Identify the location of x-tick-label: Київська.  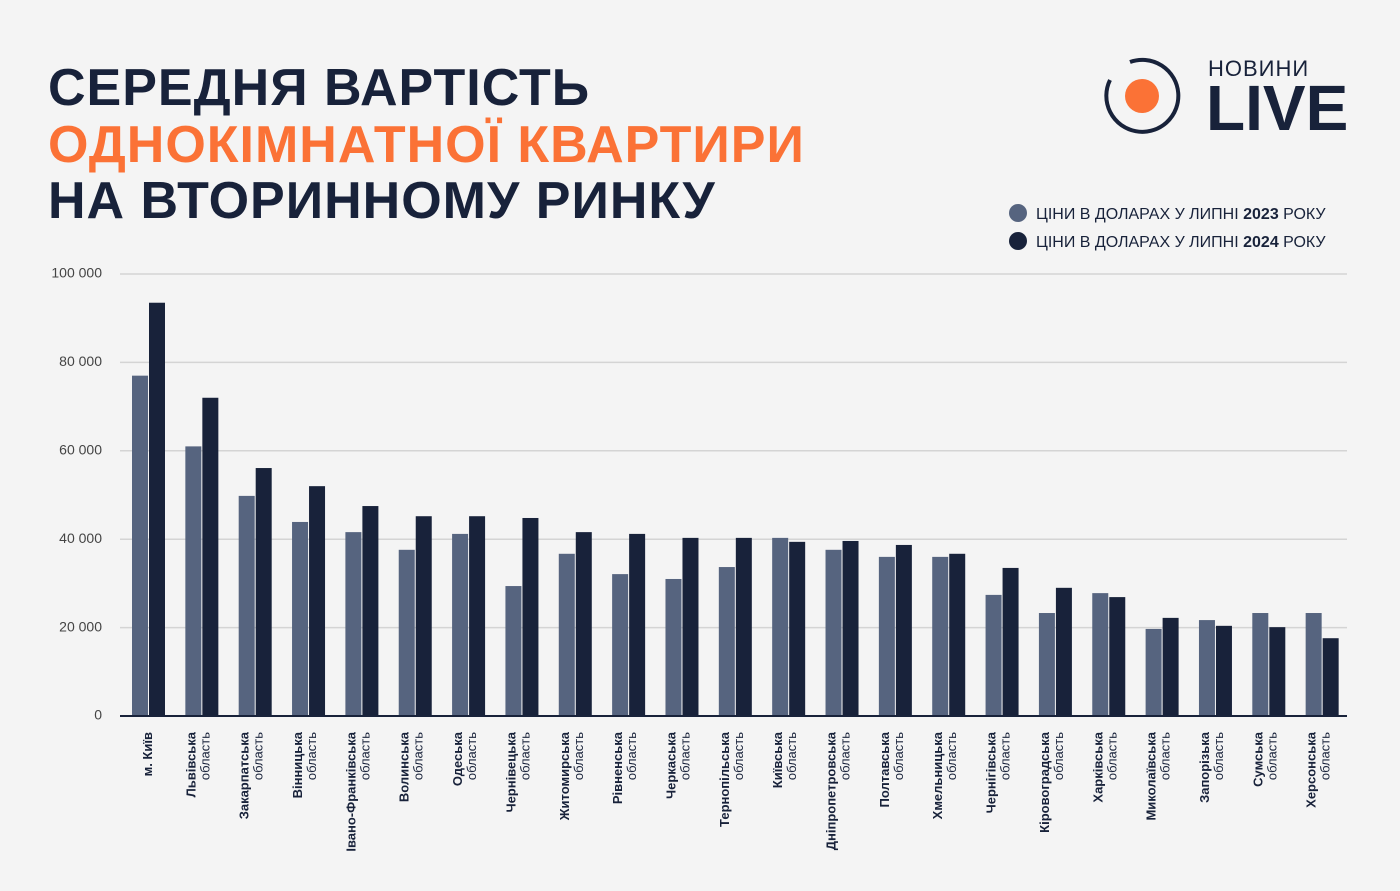
(777, 759).